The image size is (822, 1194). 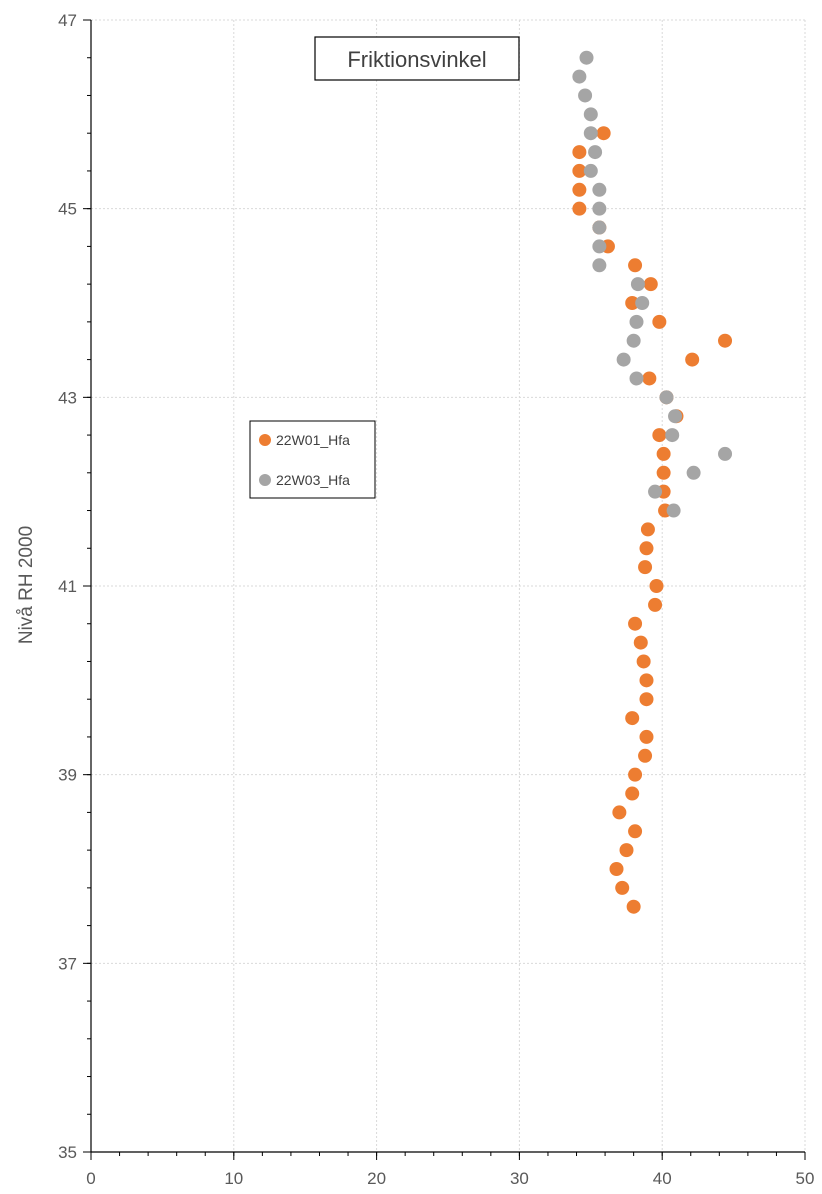 What do you see at coordinates (67, 1152) in the screenshot?
I see `y-tick-label: 35` at bounding box center [67, 1152].